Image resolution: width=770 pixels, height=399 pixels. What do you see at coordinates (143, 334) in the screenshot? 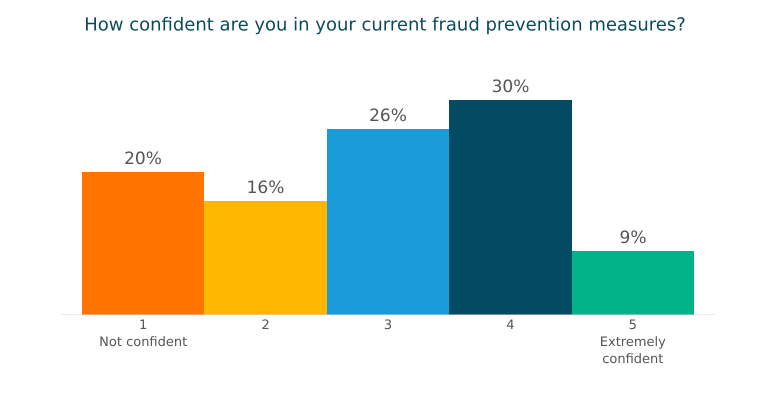
I see `x-tick-label: 1 Not confident` at bounding box center [143, 334].